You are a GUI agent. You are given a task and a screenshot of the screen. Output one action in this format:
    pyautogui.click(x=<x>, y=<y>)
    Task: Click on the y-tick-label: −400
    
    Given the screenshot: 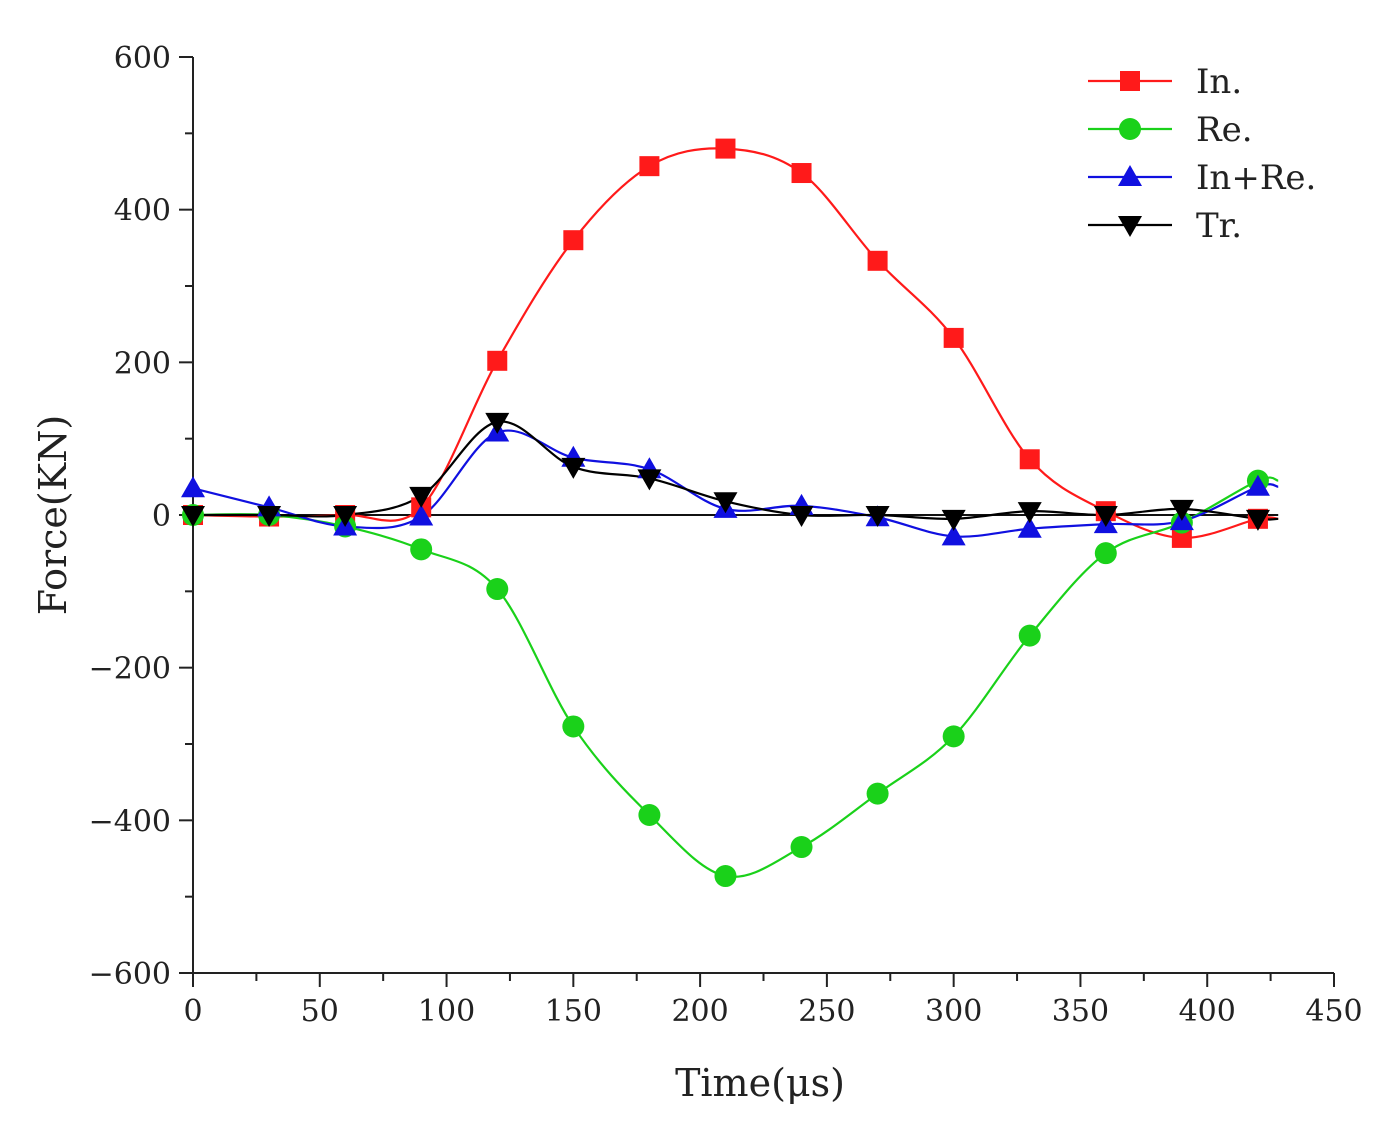 What is the action you would take?
    pyautogui.click(x=130, y=821)
    